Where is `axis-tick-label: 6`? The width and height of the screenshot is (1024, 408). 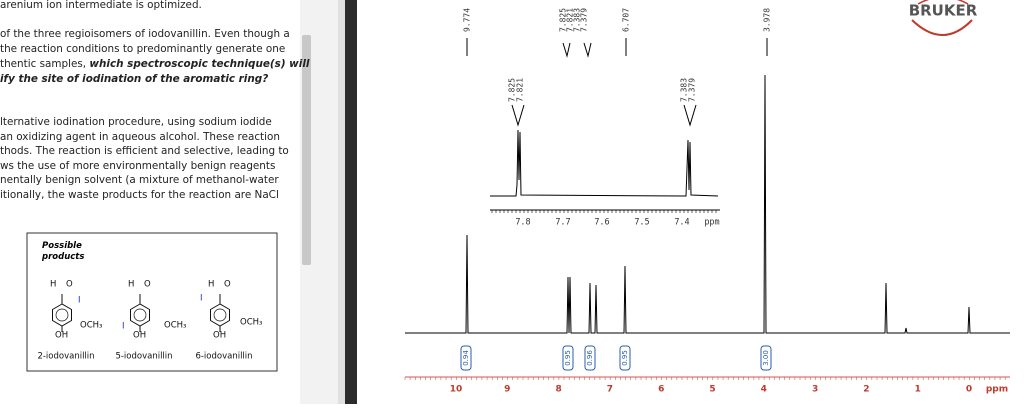
axis-tick-label: 6 is located at coordinates (661, 390).